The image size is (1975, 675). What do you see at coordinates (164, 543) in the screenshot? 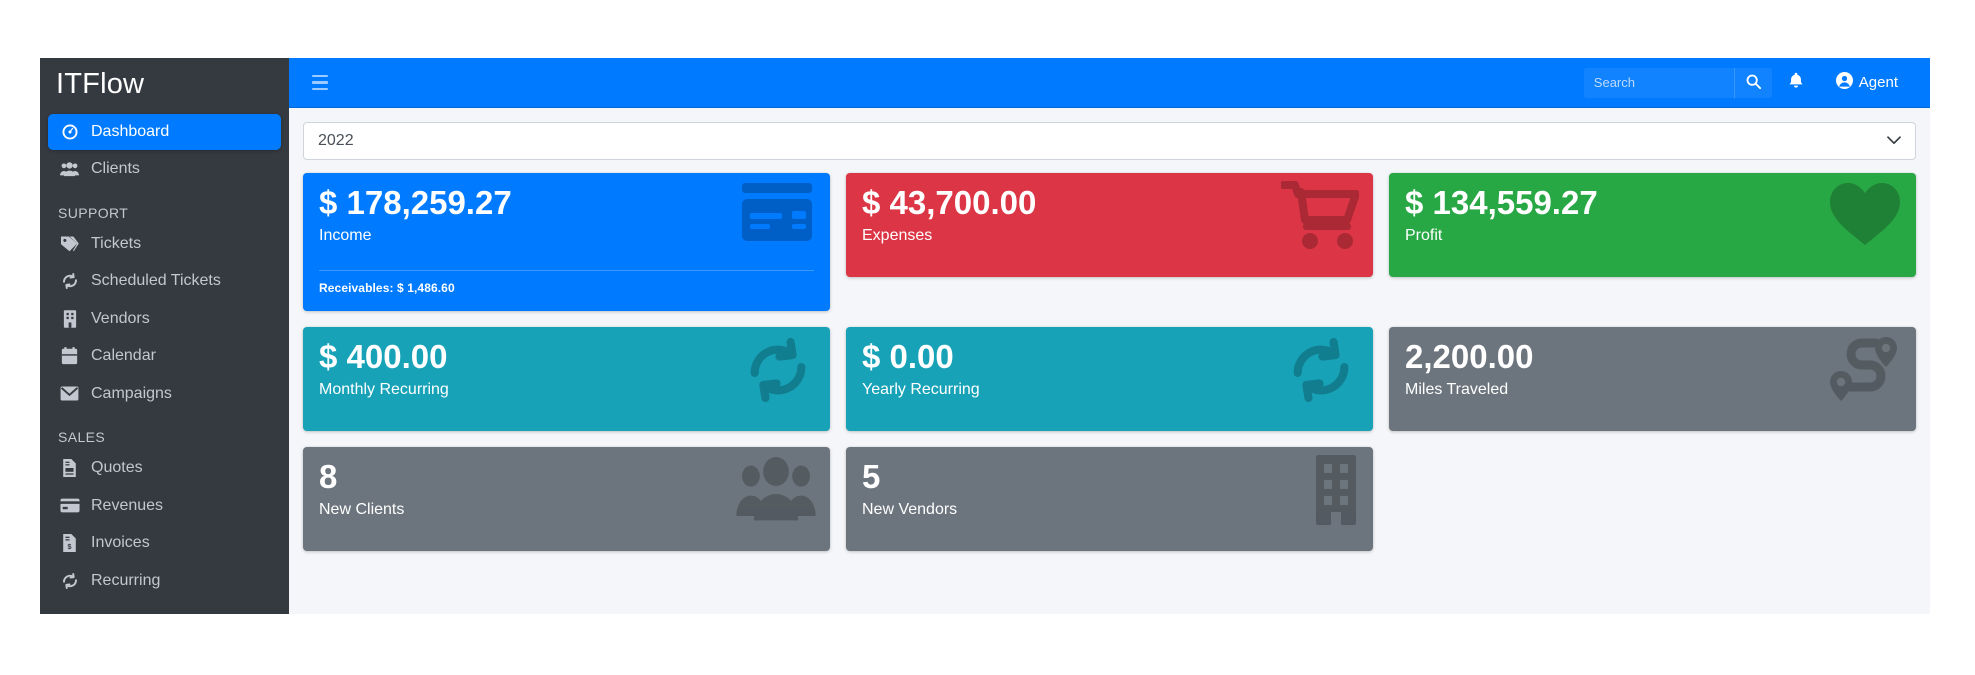
I see `sidebar-item-invoices: $ Invoices` at bounding box center [164, 543].